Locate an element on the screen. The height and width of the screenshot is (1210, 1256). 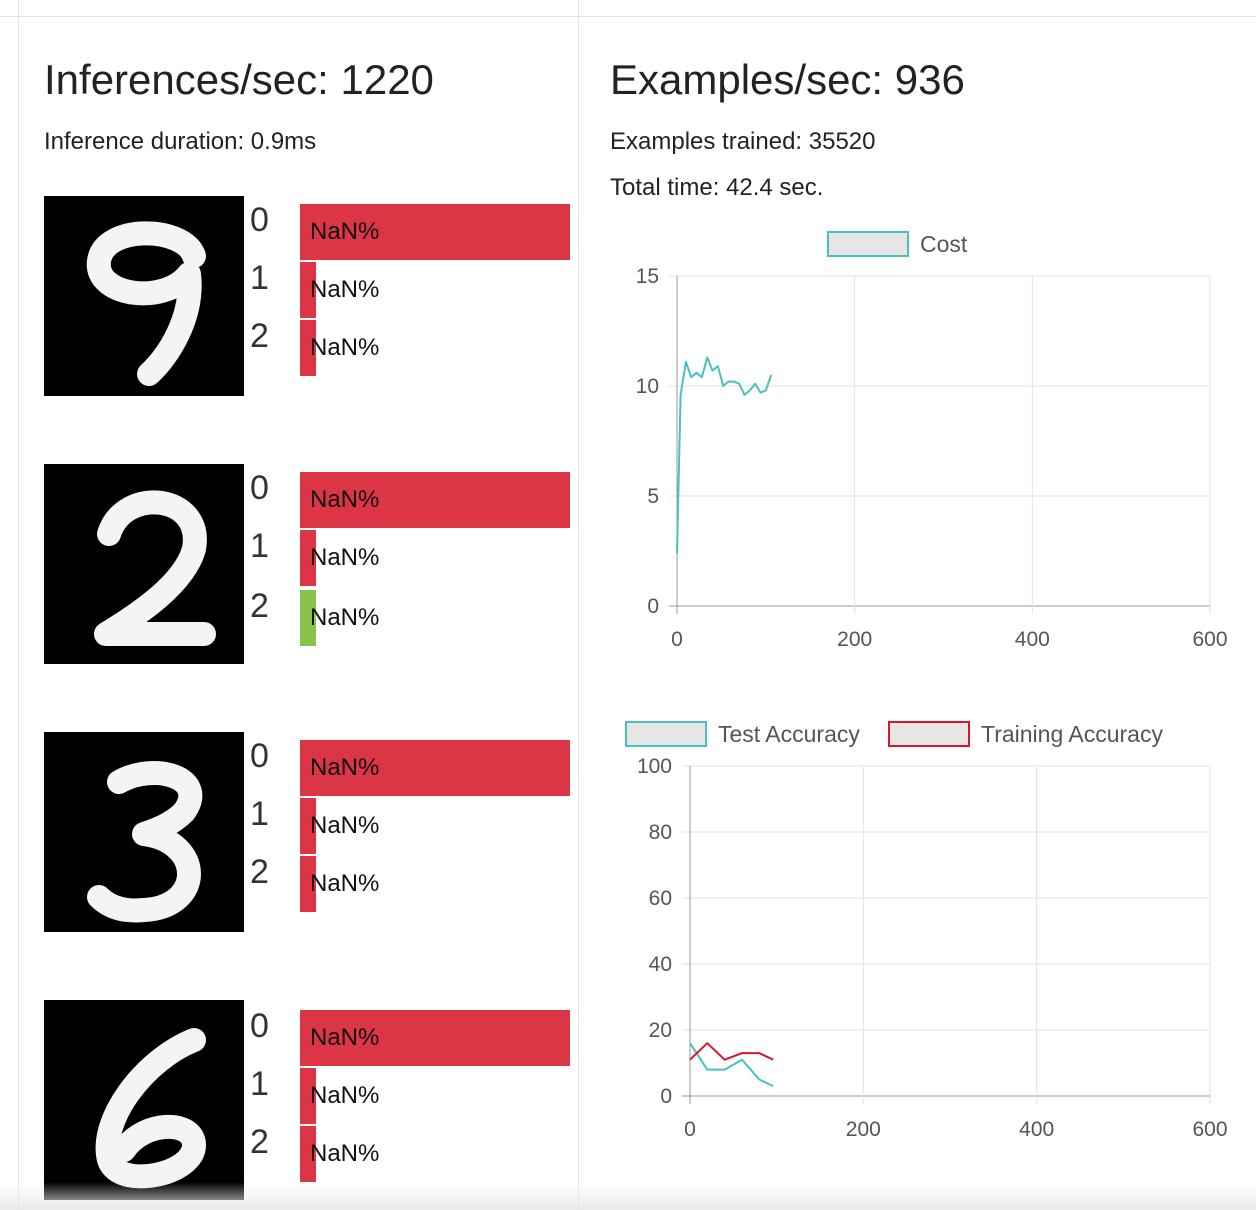
y-tick-label: 100 is located at coordinates (654, 766).